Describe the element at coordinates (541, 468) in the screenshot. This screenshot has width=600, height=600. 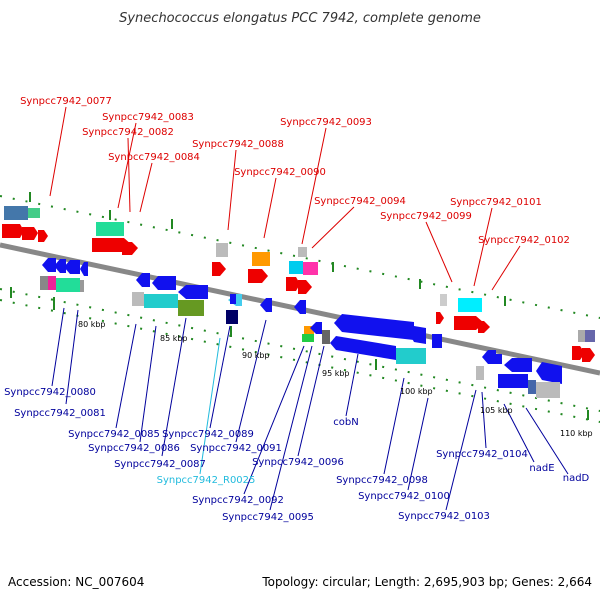
I see `label-nade: nadE` at that location.